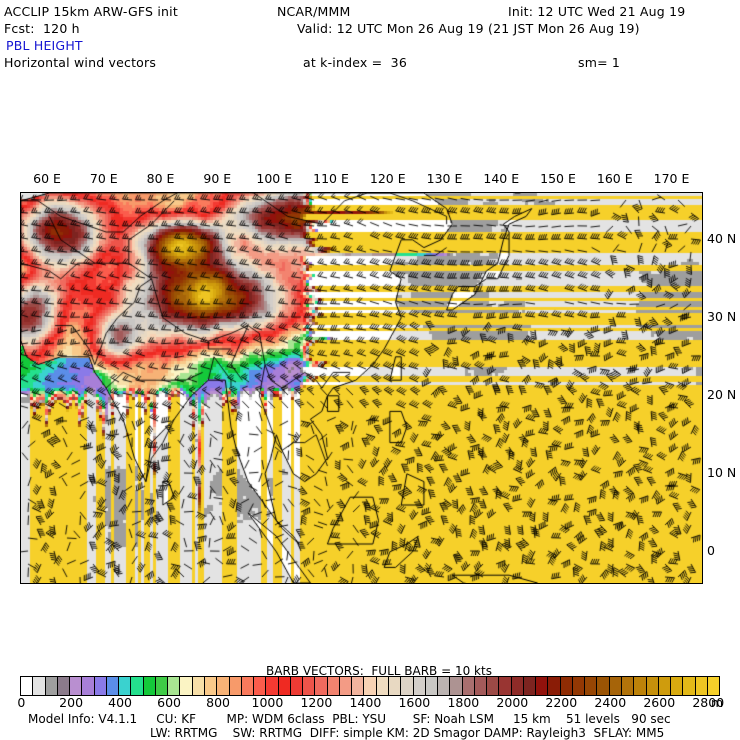 The width and height of the screenshot is (740, 740). I want to click on barb-legend-note: BARB VECTORS: FULL BARB = 10 kts, so click(379, 671).